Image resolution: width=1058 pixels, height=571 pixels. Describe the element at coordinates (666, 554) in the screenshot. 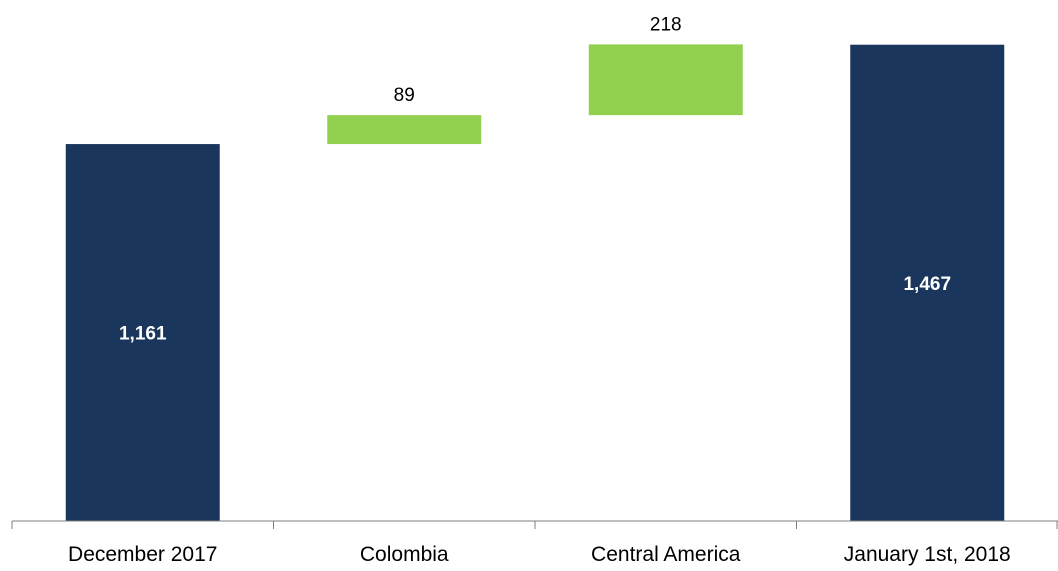

I see `x-tick-label: Central America` at that location.